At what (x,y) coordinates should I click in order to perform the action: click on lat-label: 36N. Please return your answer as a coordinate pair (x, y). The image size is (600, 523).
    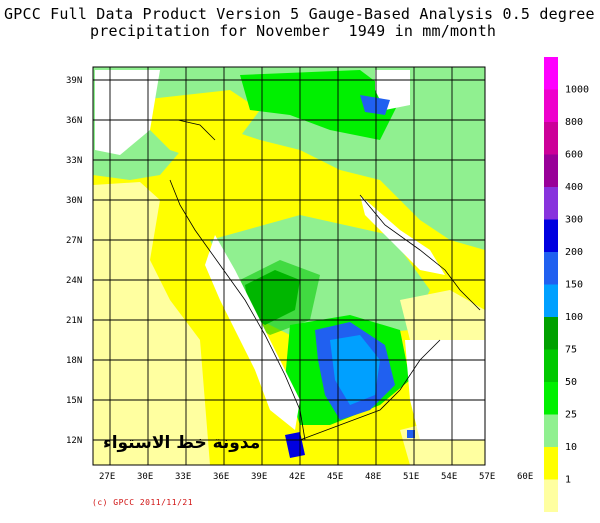
    Looking at the image, I should click on (74, 121).